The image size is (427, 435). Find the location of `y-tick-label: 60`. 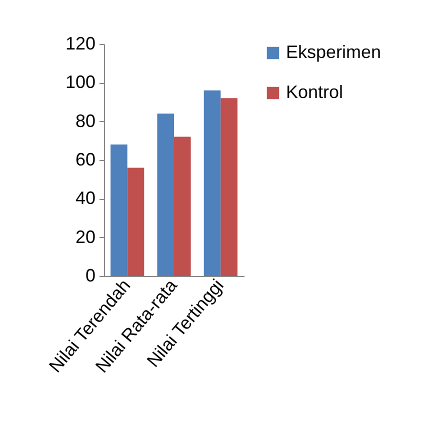

y-tick-label: 60 is located at coordinates (85, 160).